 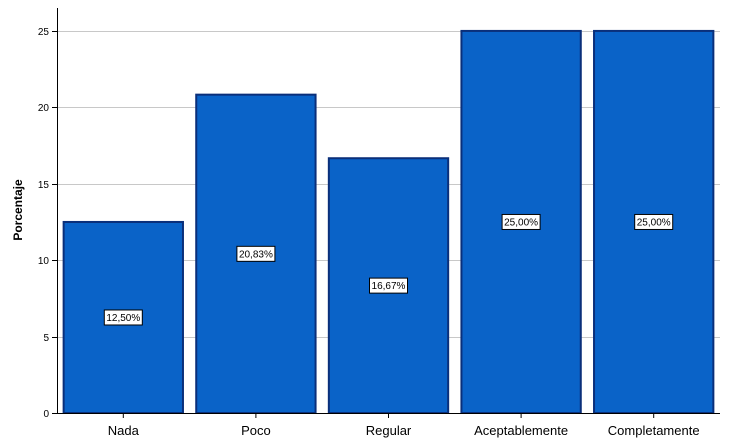 I want to click on data-label-text: 12,50%, so click(x=123, y=318).